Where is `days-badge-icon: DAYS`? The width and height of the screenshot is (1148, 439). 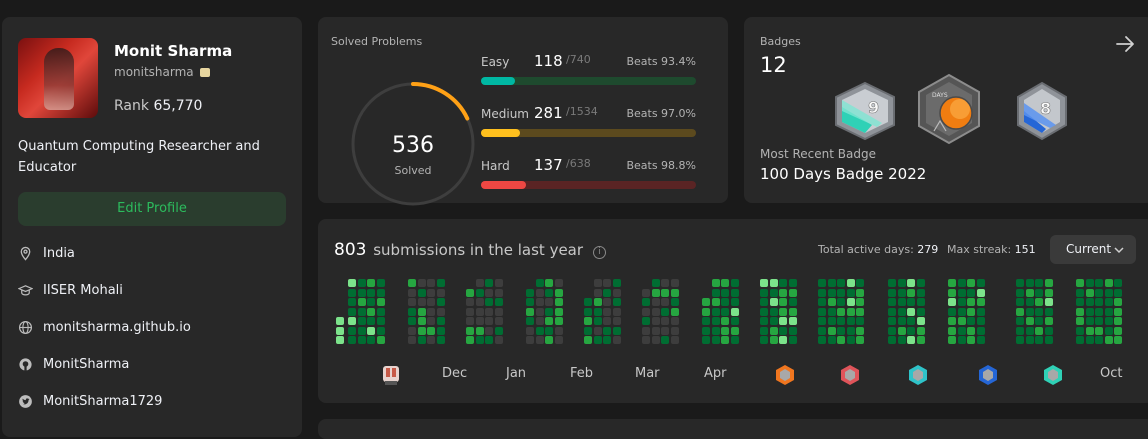 days-badge-icon: DAYS is located at coordinates (949, 109).